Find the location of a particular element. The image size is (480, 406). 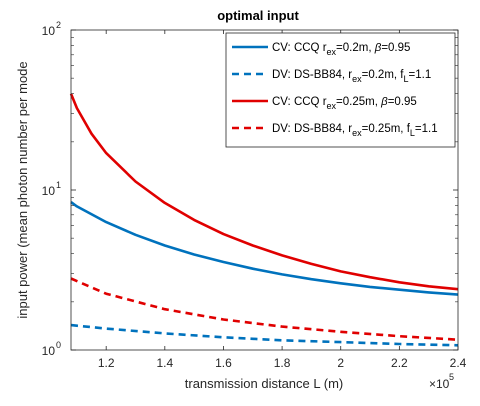

y-tick-label-exp: 1 is located at coordinates (58, 185).